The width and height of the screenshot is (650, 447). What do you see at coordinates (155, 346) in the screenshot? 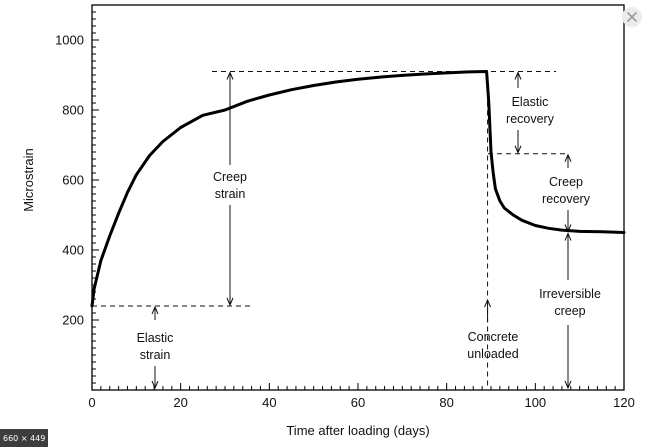
I see `annotation-elastic-strain: Elastic strain` at bounding box center [155, 346].